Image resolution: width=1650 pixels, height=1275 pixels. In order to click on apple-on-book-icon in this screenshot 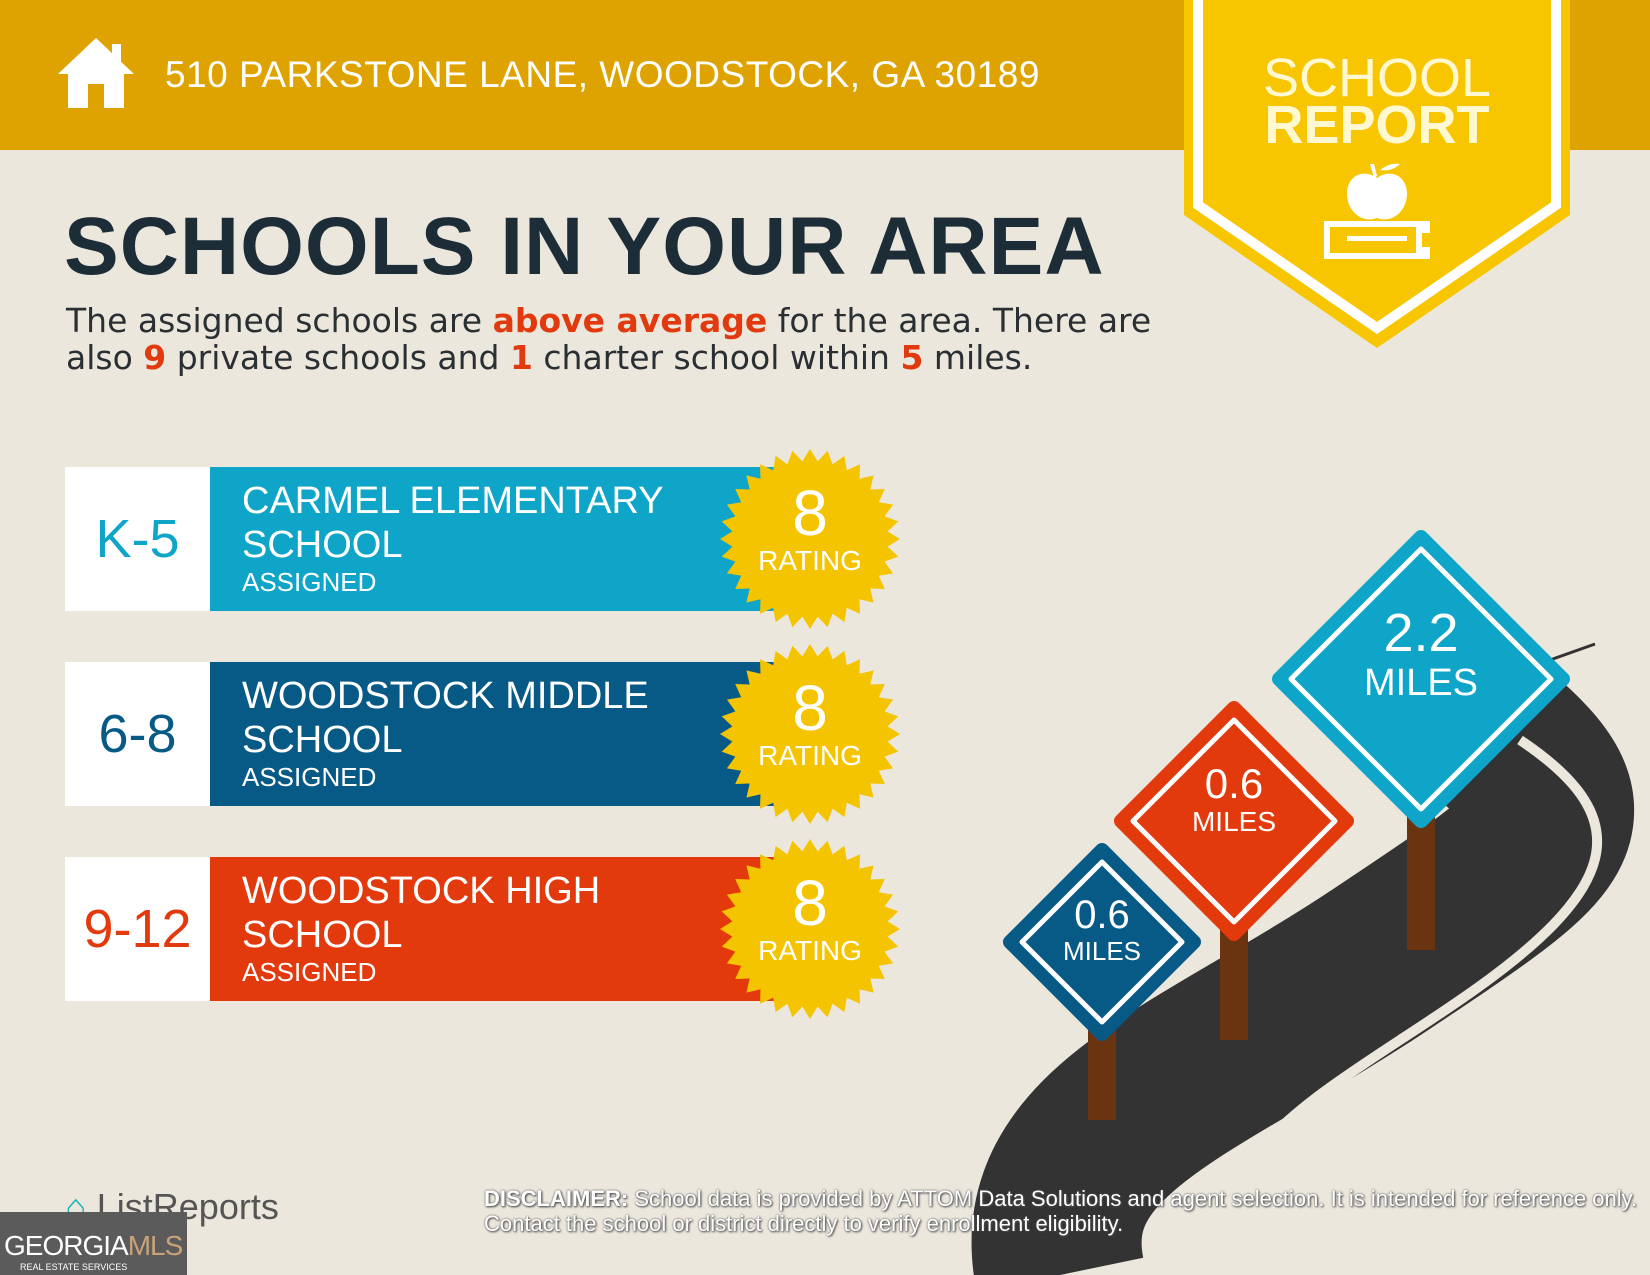, I will do `click(1377, 211)`.